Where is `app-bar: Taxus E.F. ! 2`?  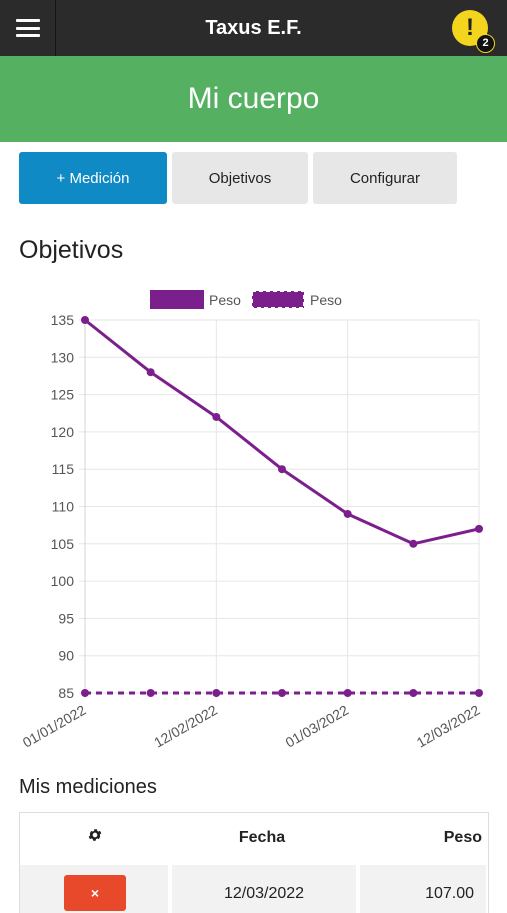
app-bar: Taxus E.F. ! 2 is located at coordinates (253, 28).